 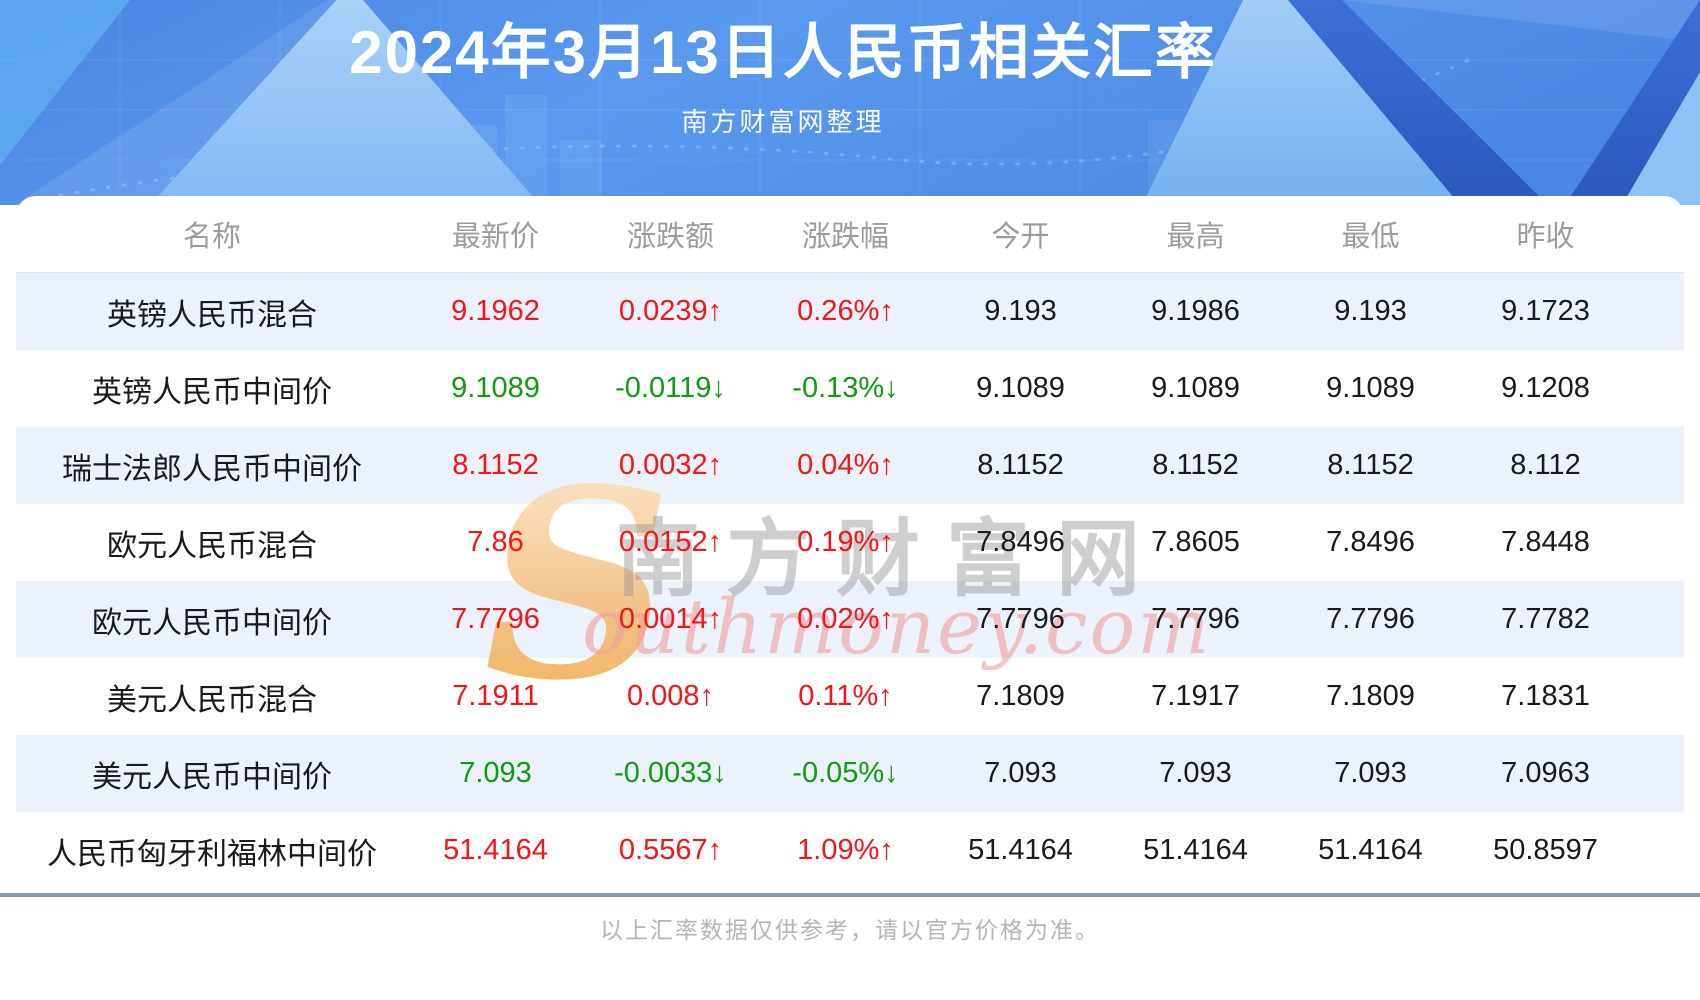 What do you see at coordinates (850, 895) in the screenshot?
I see `footer-divider` at bounding box center [850, 895].